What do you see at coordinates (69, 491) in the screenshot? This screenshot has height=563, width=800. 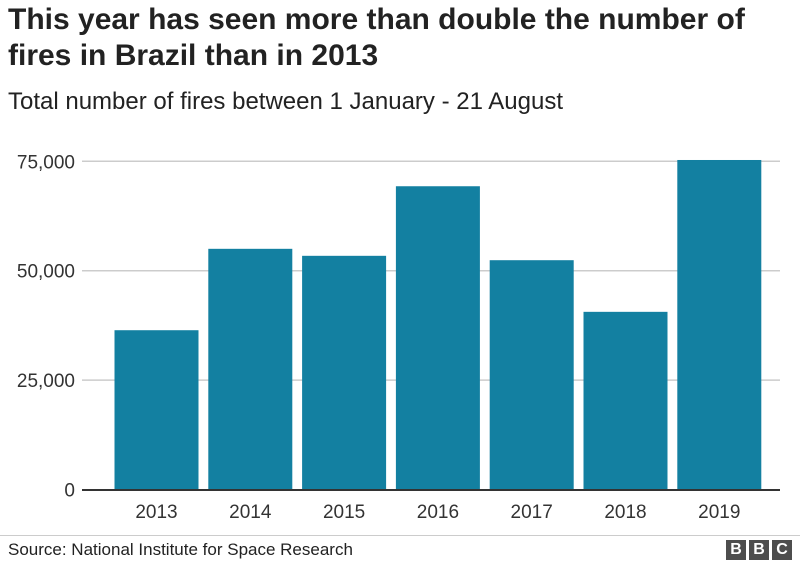 I see `y-tick-label: 0` at bounding box center [69, 491].